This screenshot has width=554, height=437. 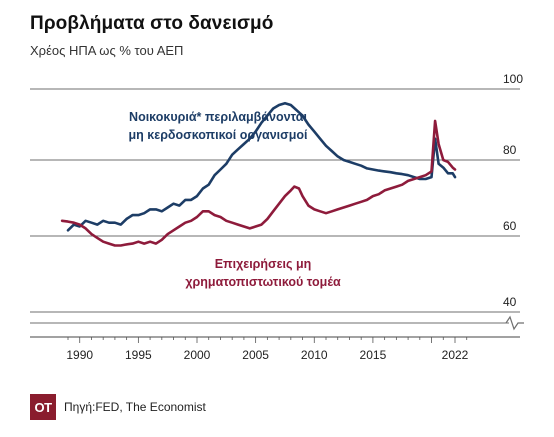 I want to click on brand-logo: OT, so click(x=43, y=407).